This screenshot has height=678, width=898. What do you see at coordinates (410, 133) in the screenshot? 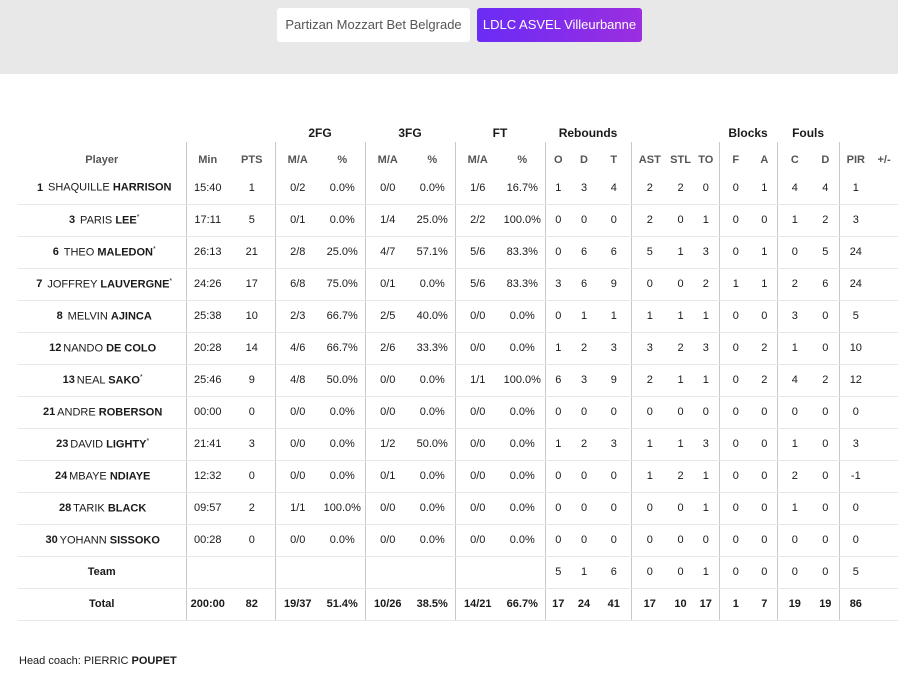
I see `group-3fg: 3FG` at bounding box center [410, 133].